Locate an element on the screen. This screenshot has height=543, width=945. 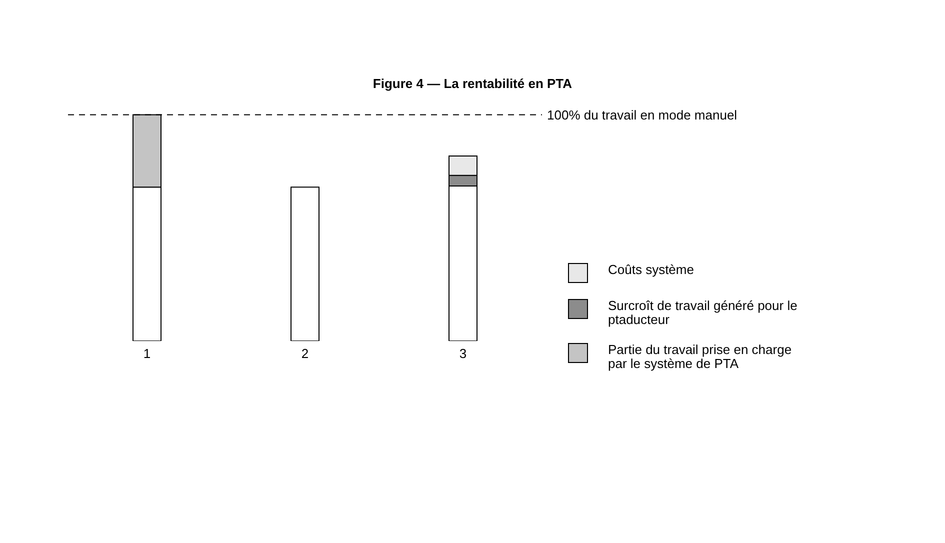
chart-title: Figure 4 — La rentabilité en PTA is located at coordinates (473, 83).